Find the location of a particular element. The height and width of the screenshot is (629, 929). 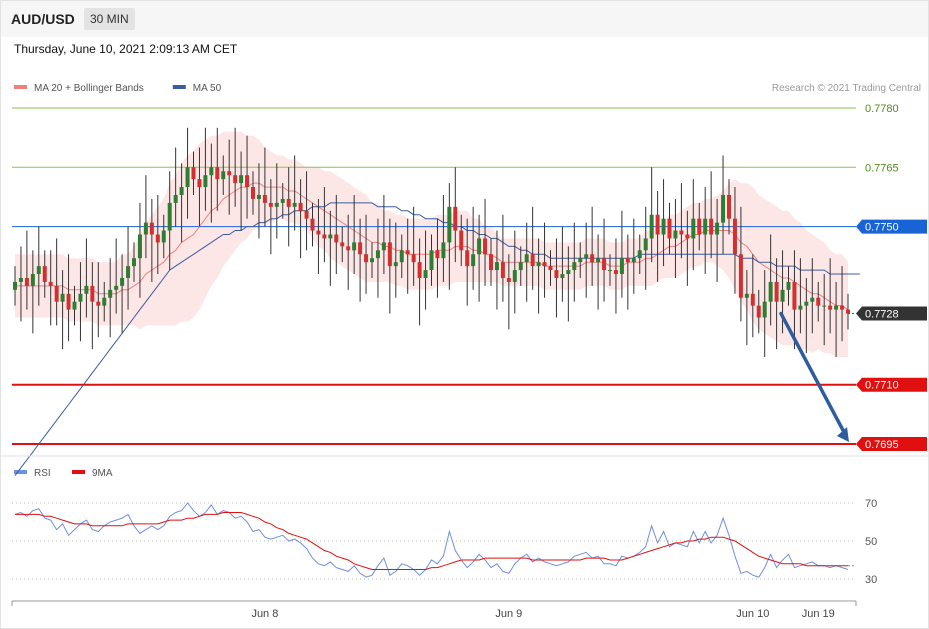

forecast-arrow is located at coordinates (814, 376).